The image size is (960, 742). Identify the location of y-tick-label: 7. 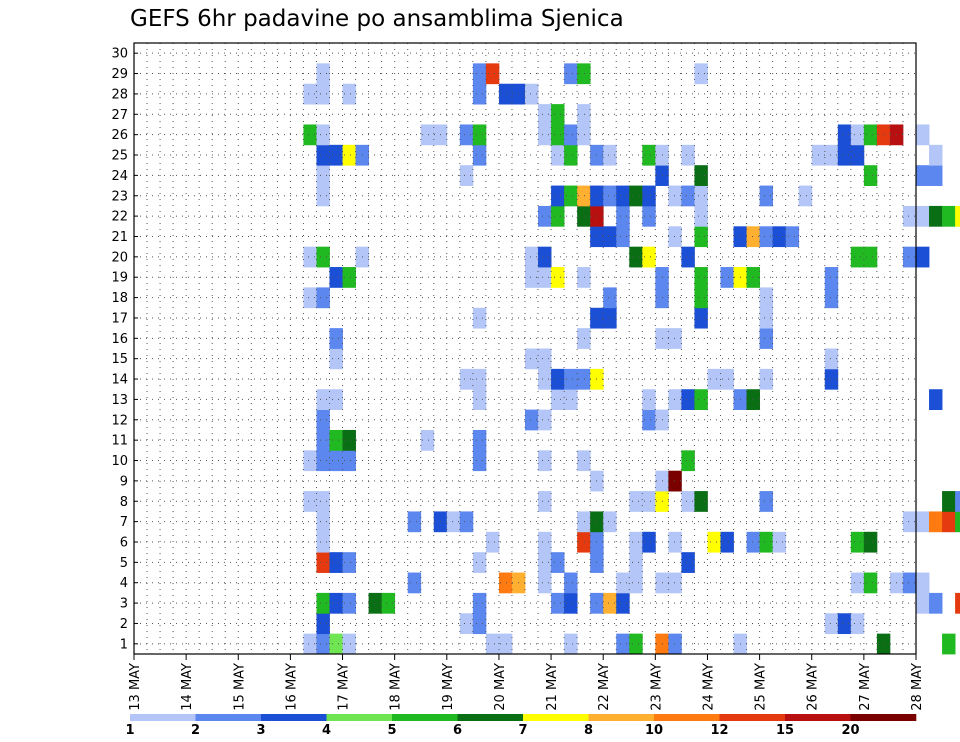
(124, 522).